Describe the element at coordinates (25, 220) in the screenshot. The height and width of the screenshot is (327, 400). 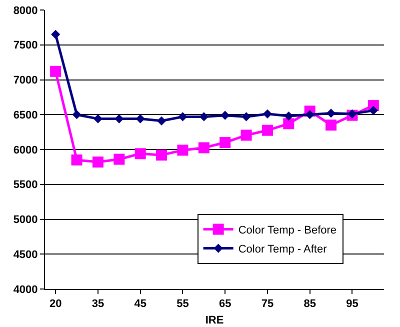
I see `y-tick-label: 5000` at that location.